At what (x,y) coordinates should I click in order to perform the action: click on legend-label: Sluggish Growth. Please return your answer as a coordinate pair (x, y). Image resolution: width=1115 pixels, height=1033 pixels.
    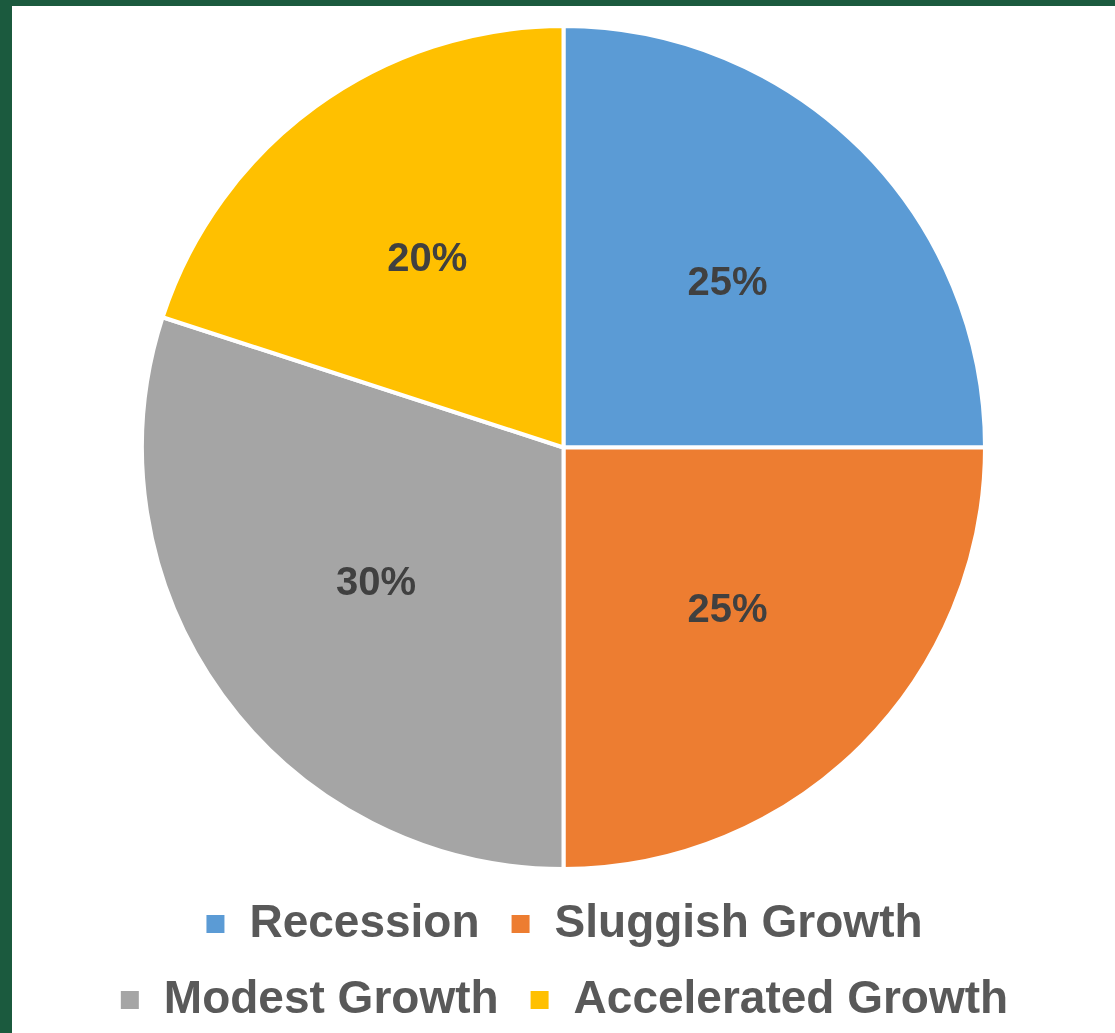
    Looking at the image, I should click on (738, 920).